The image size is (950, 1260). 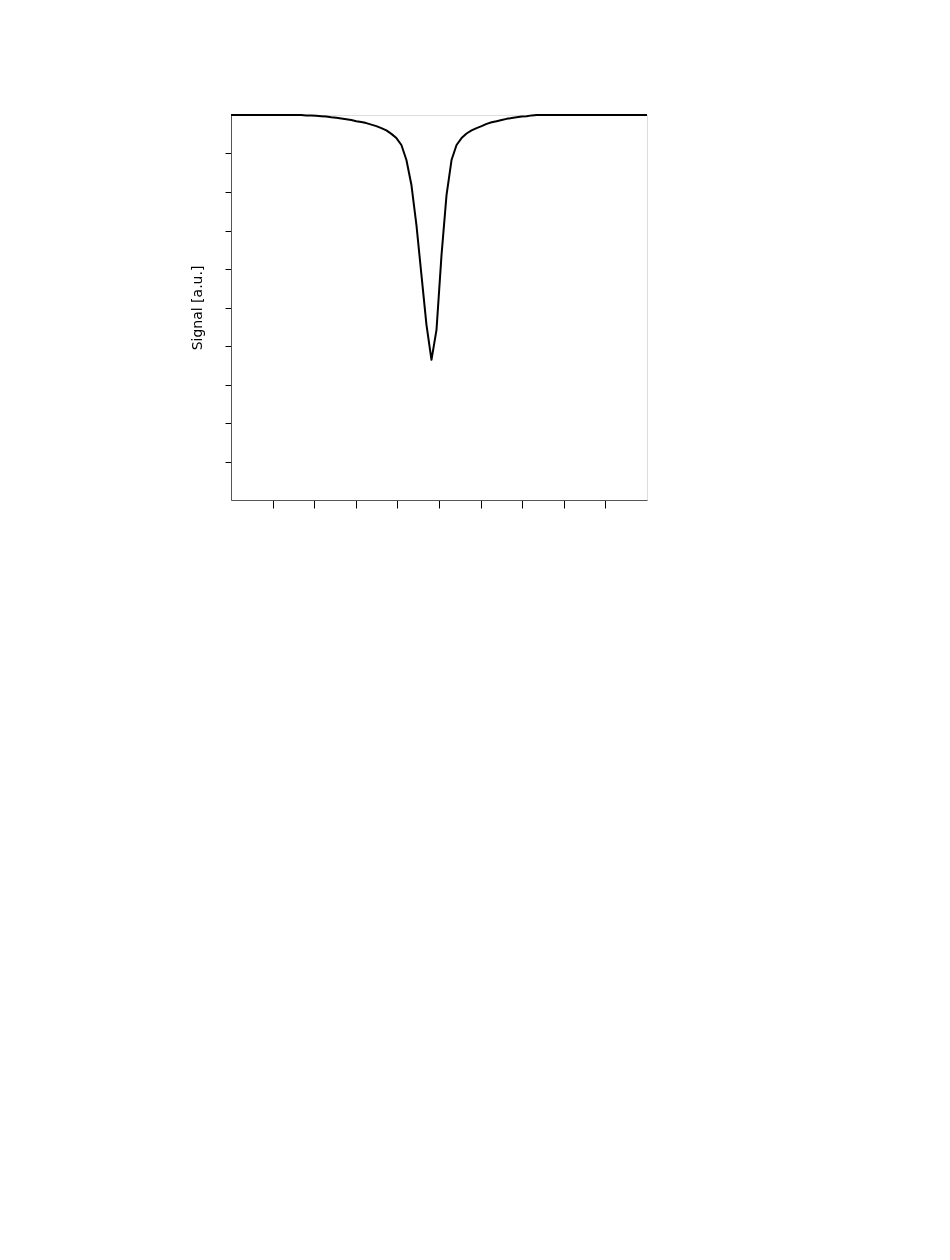 What do you see at coordinates (197, 308) in the screenshot?
I see `y-axis-title: Signal [a.u.]` at bounding box center [197, 308].